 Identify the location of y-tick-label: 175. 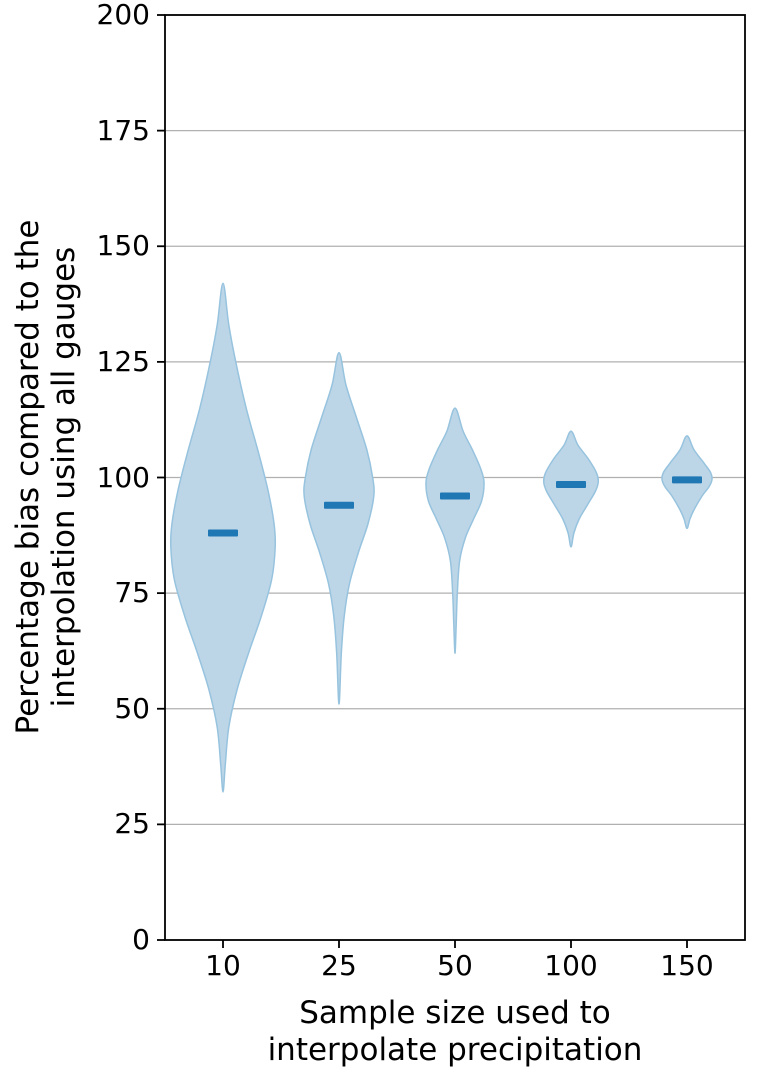
(123, 130).